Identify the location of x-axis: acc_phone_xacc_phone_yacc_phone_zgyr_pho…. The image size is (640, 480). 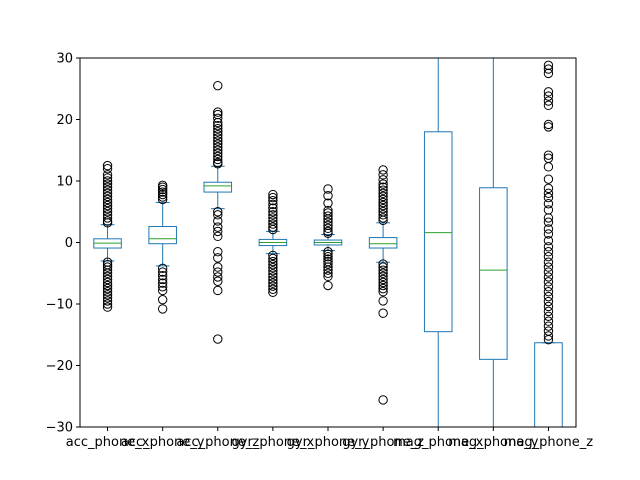
(329, 438).